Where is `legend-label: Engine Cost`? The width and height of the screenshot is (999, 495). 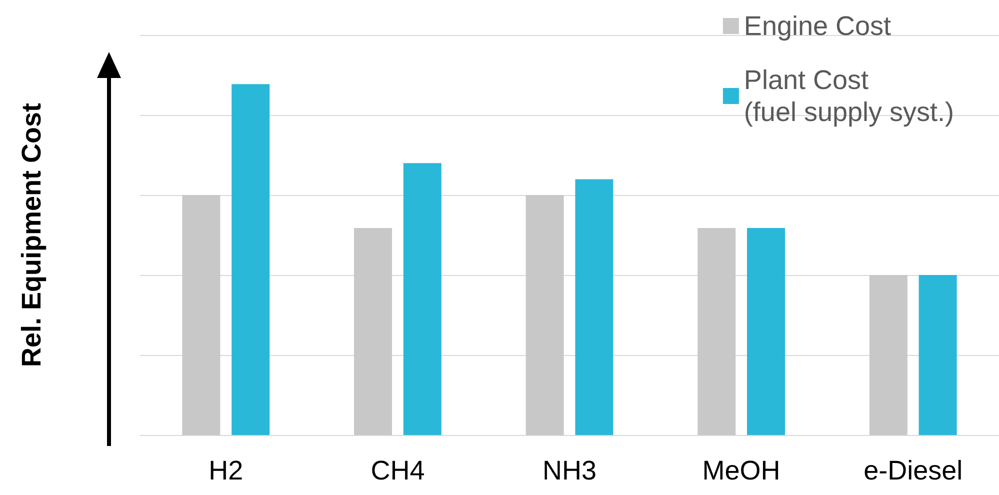 legend-label: Engine Cost is located at coordinates (818, 26).